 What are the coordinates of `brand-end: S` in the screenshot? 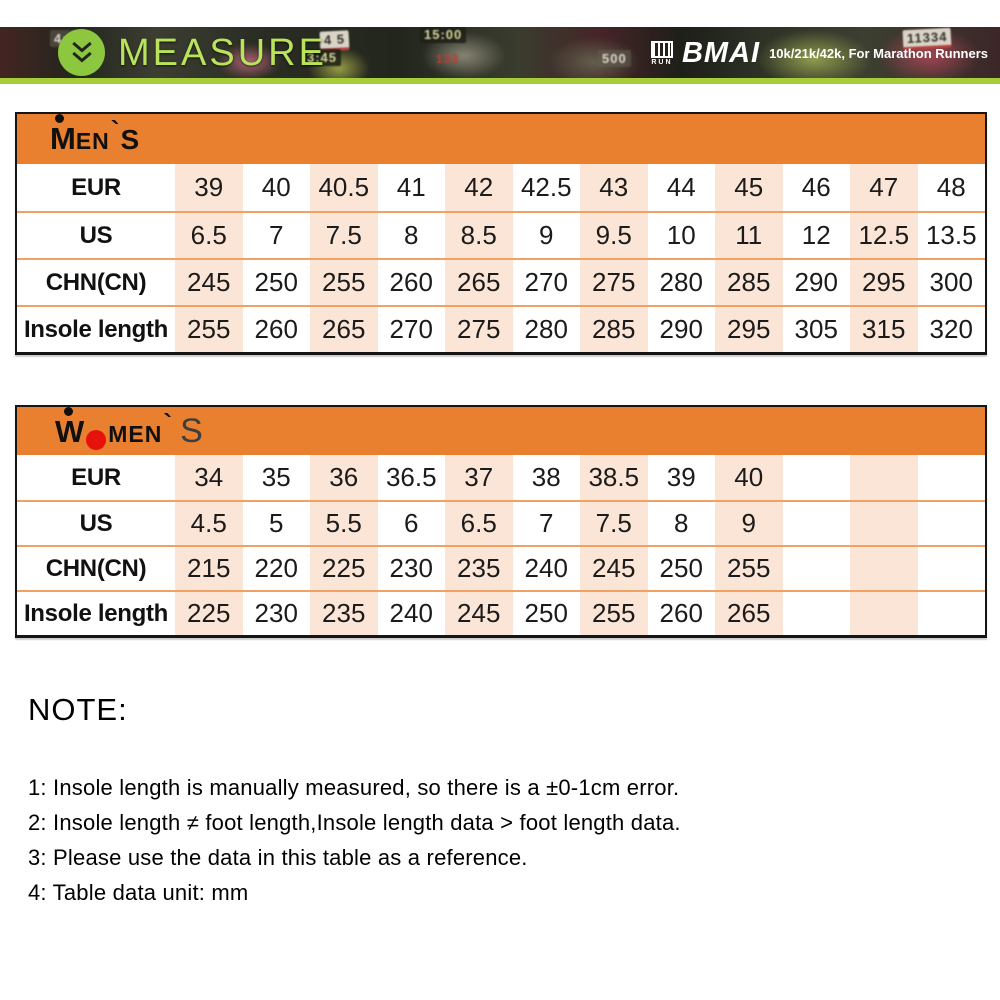 It's located at (191, 430).